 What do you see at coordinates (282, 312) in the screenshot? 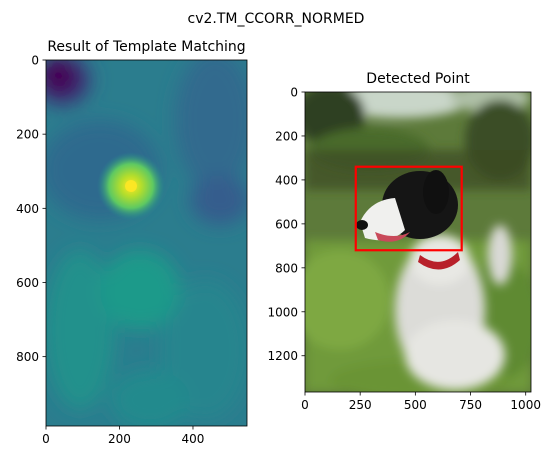
I see `right-y-tick-label: 1000` at bounding box center [282, 312].